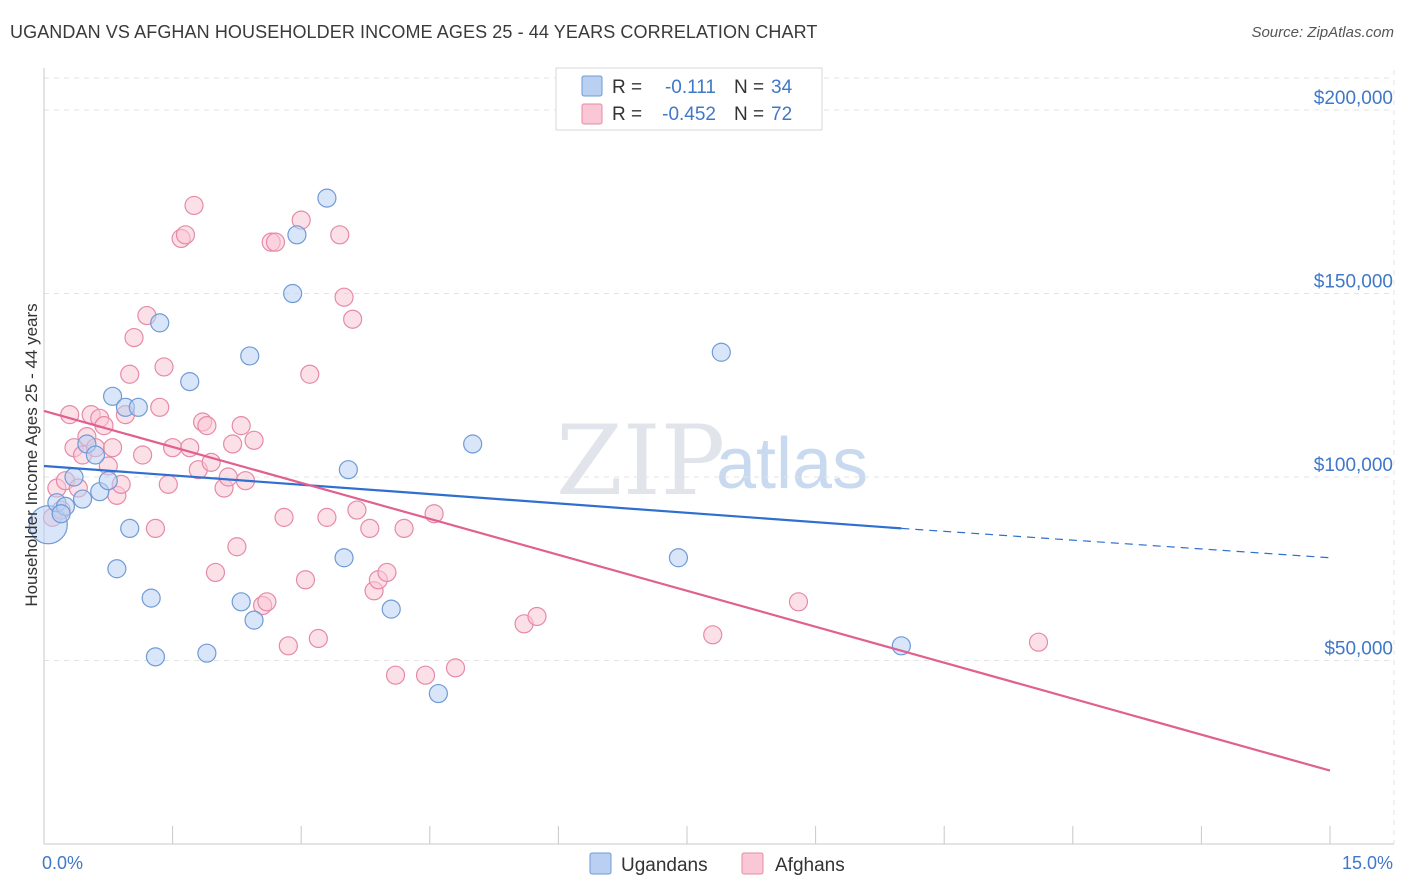 The image size is (1406, 892). I want to click on y-tick-label: $150,000, so click(1353, 282).